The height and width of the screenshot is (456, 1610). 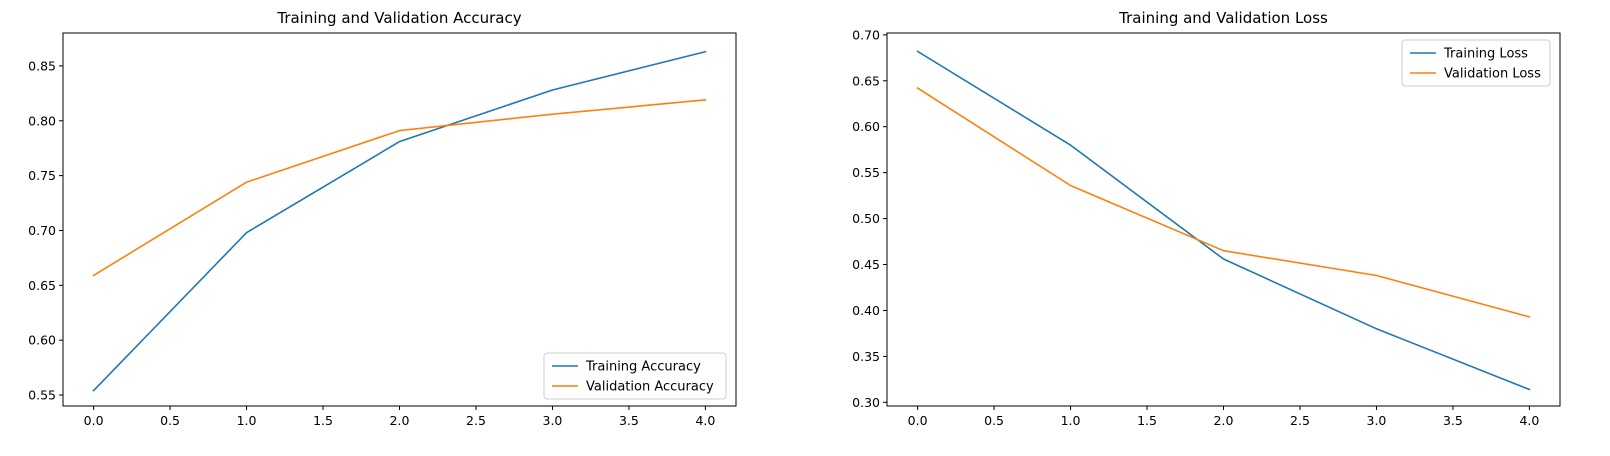 I want to click on legend: Training Accuracy Validation Accuracy, so click(x=635, y=376).